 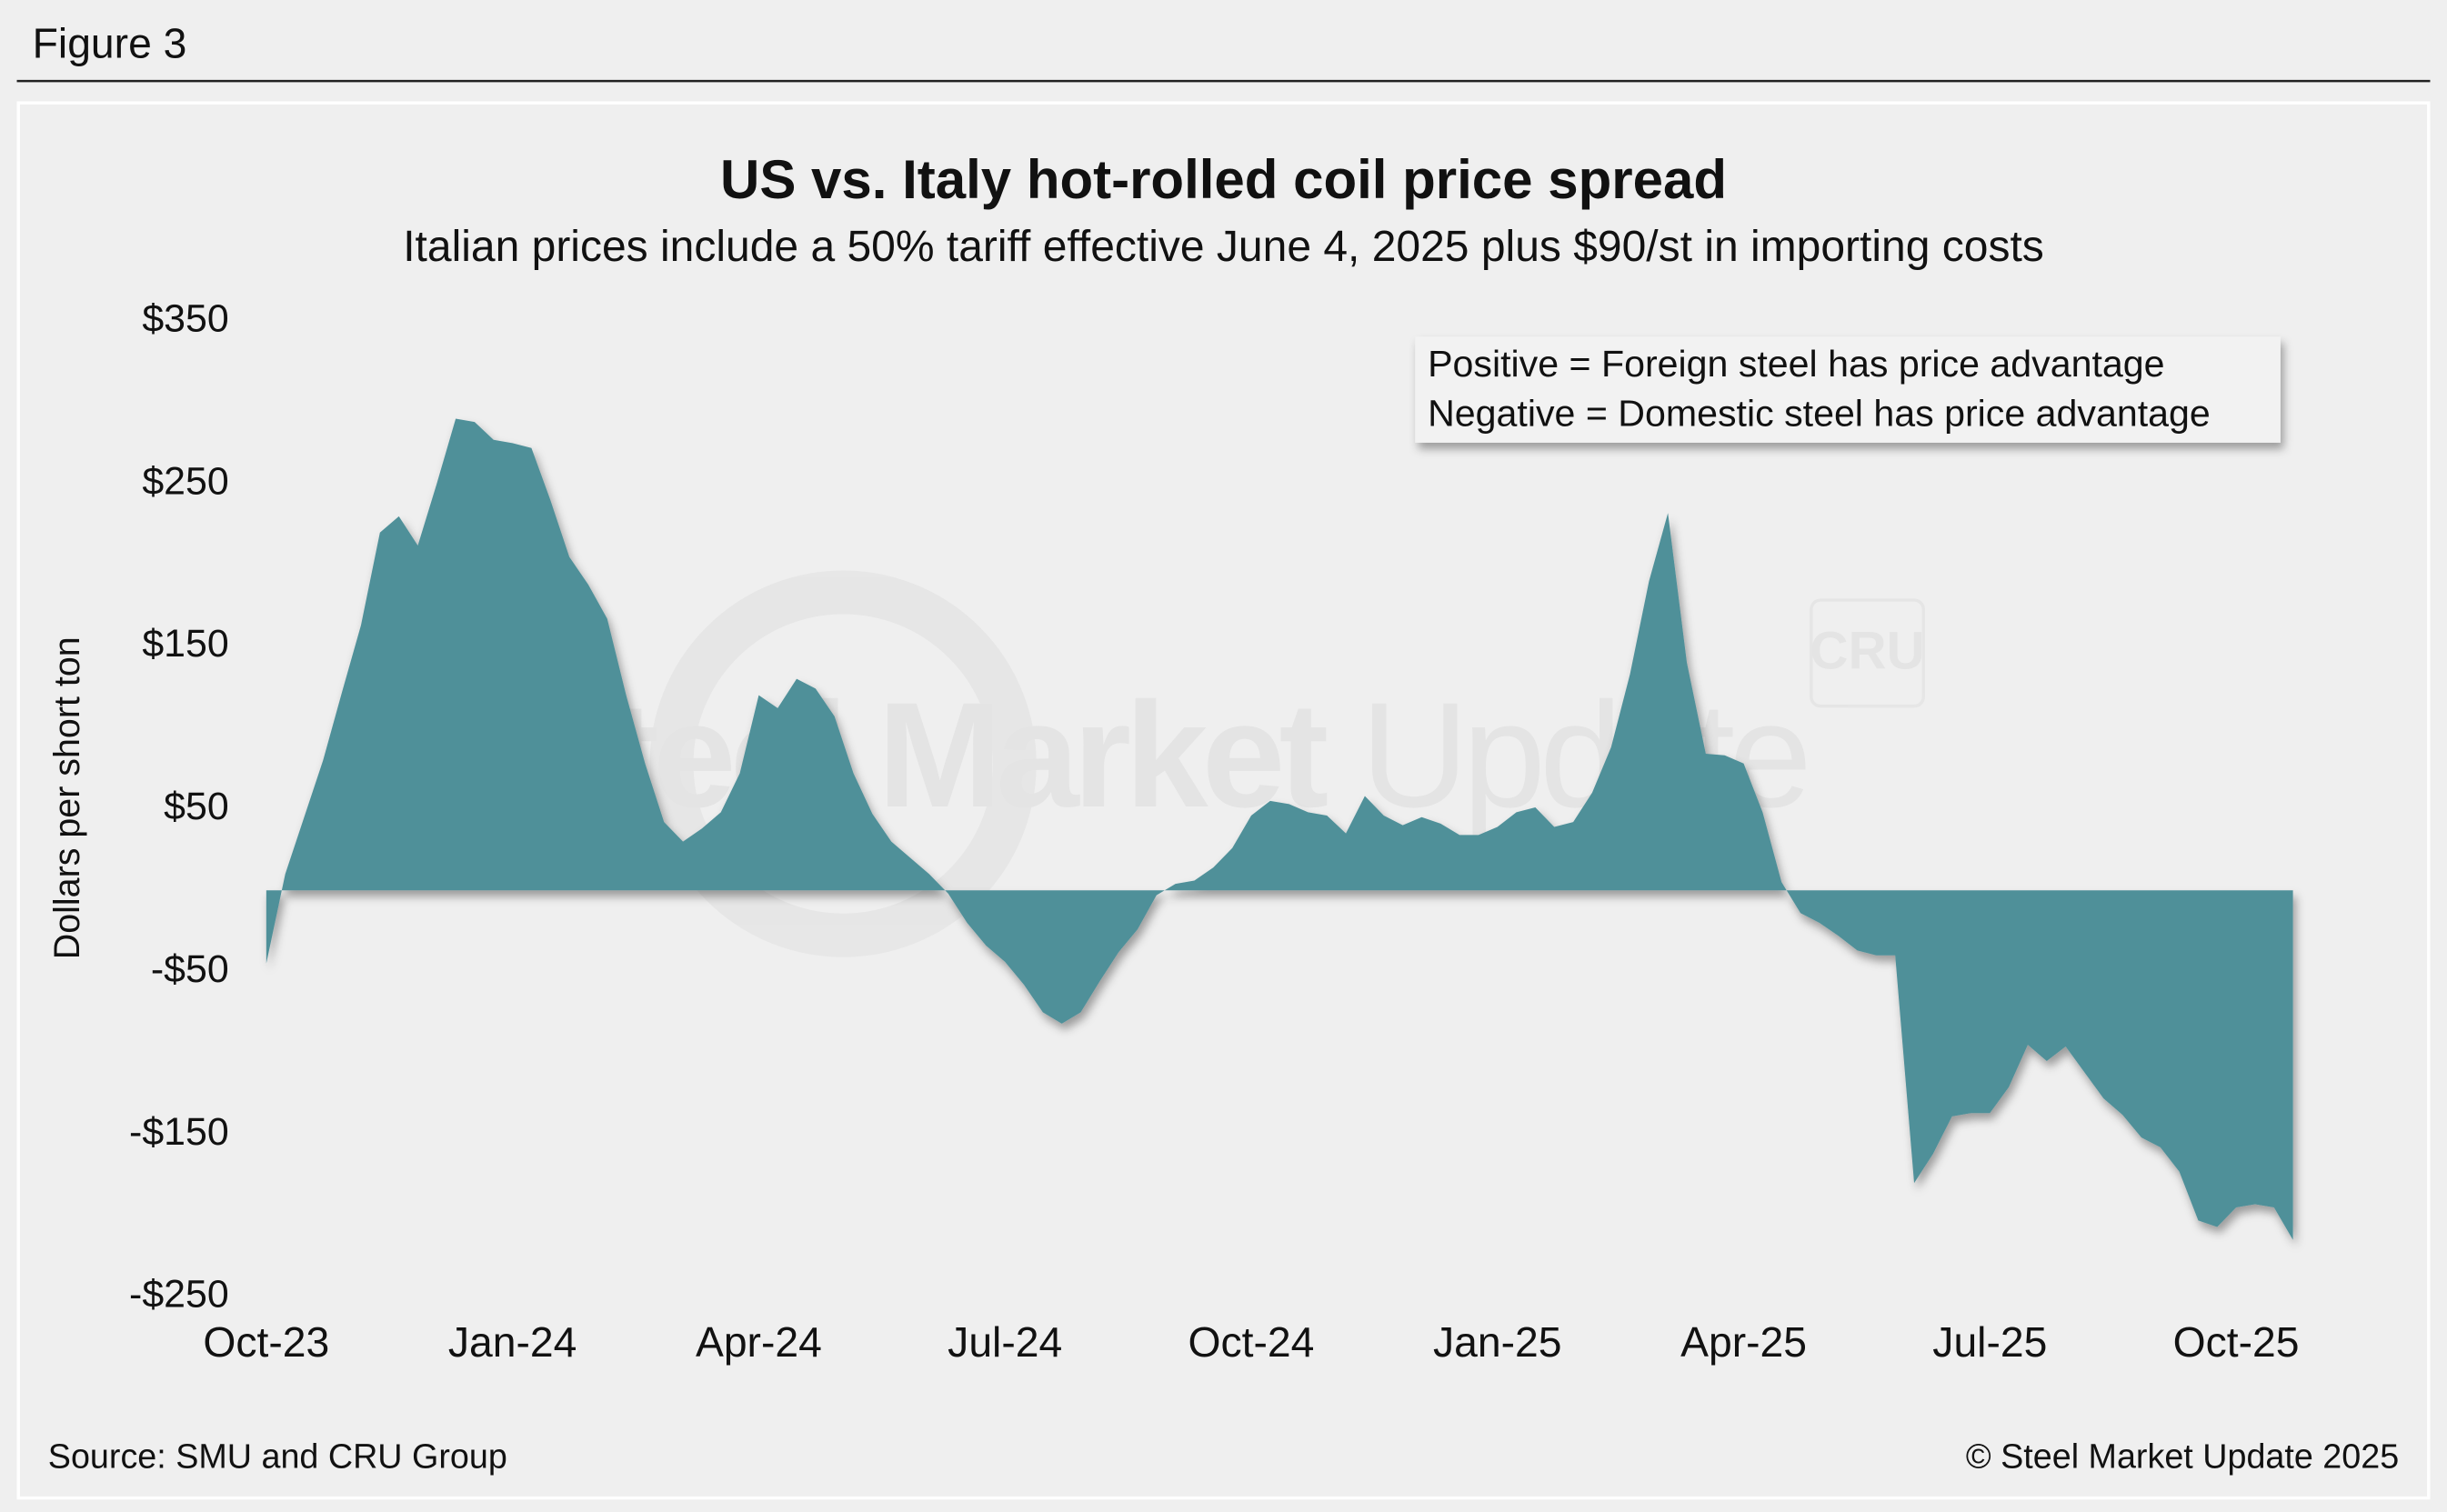 I want to click on y-tick-label: $150, so click(x=185, y=644).